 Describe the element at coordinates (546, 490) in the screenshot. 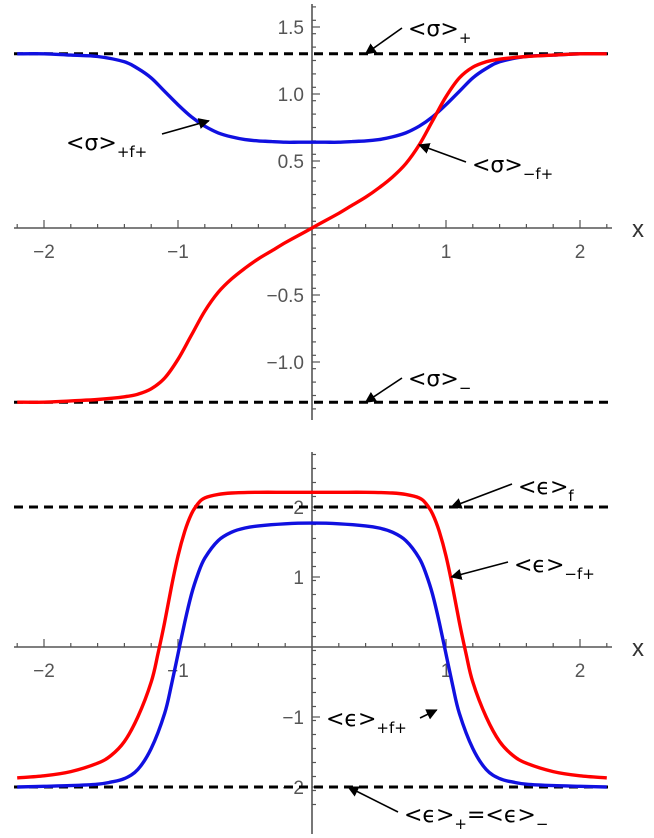

I see `annotation-label: <ϵ>f` at that location.